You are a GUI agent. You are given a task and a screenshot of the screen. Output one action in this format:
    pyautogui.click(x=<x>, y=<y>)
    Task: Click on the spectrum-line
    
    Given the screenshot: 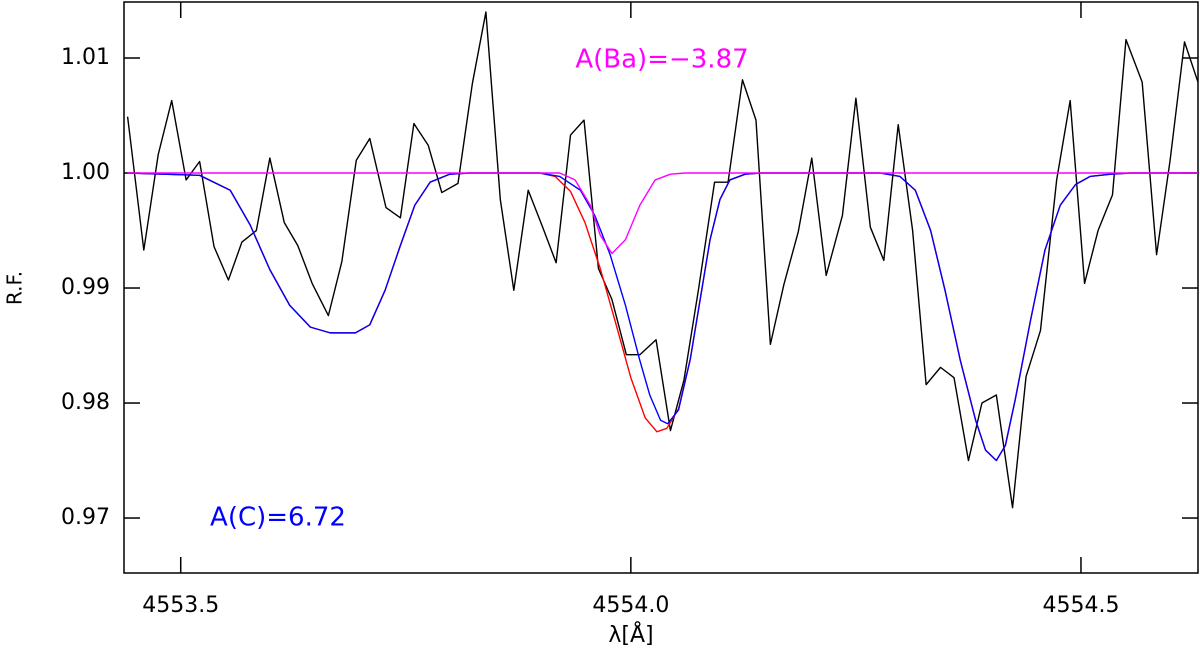 What is the action you would take?
    pyautogui.click(x=662, y=213)
    